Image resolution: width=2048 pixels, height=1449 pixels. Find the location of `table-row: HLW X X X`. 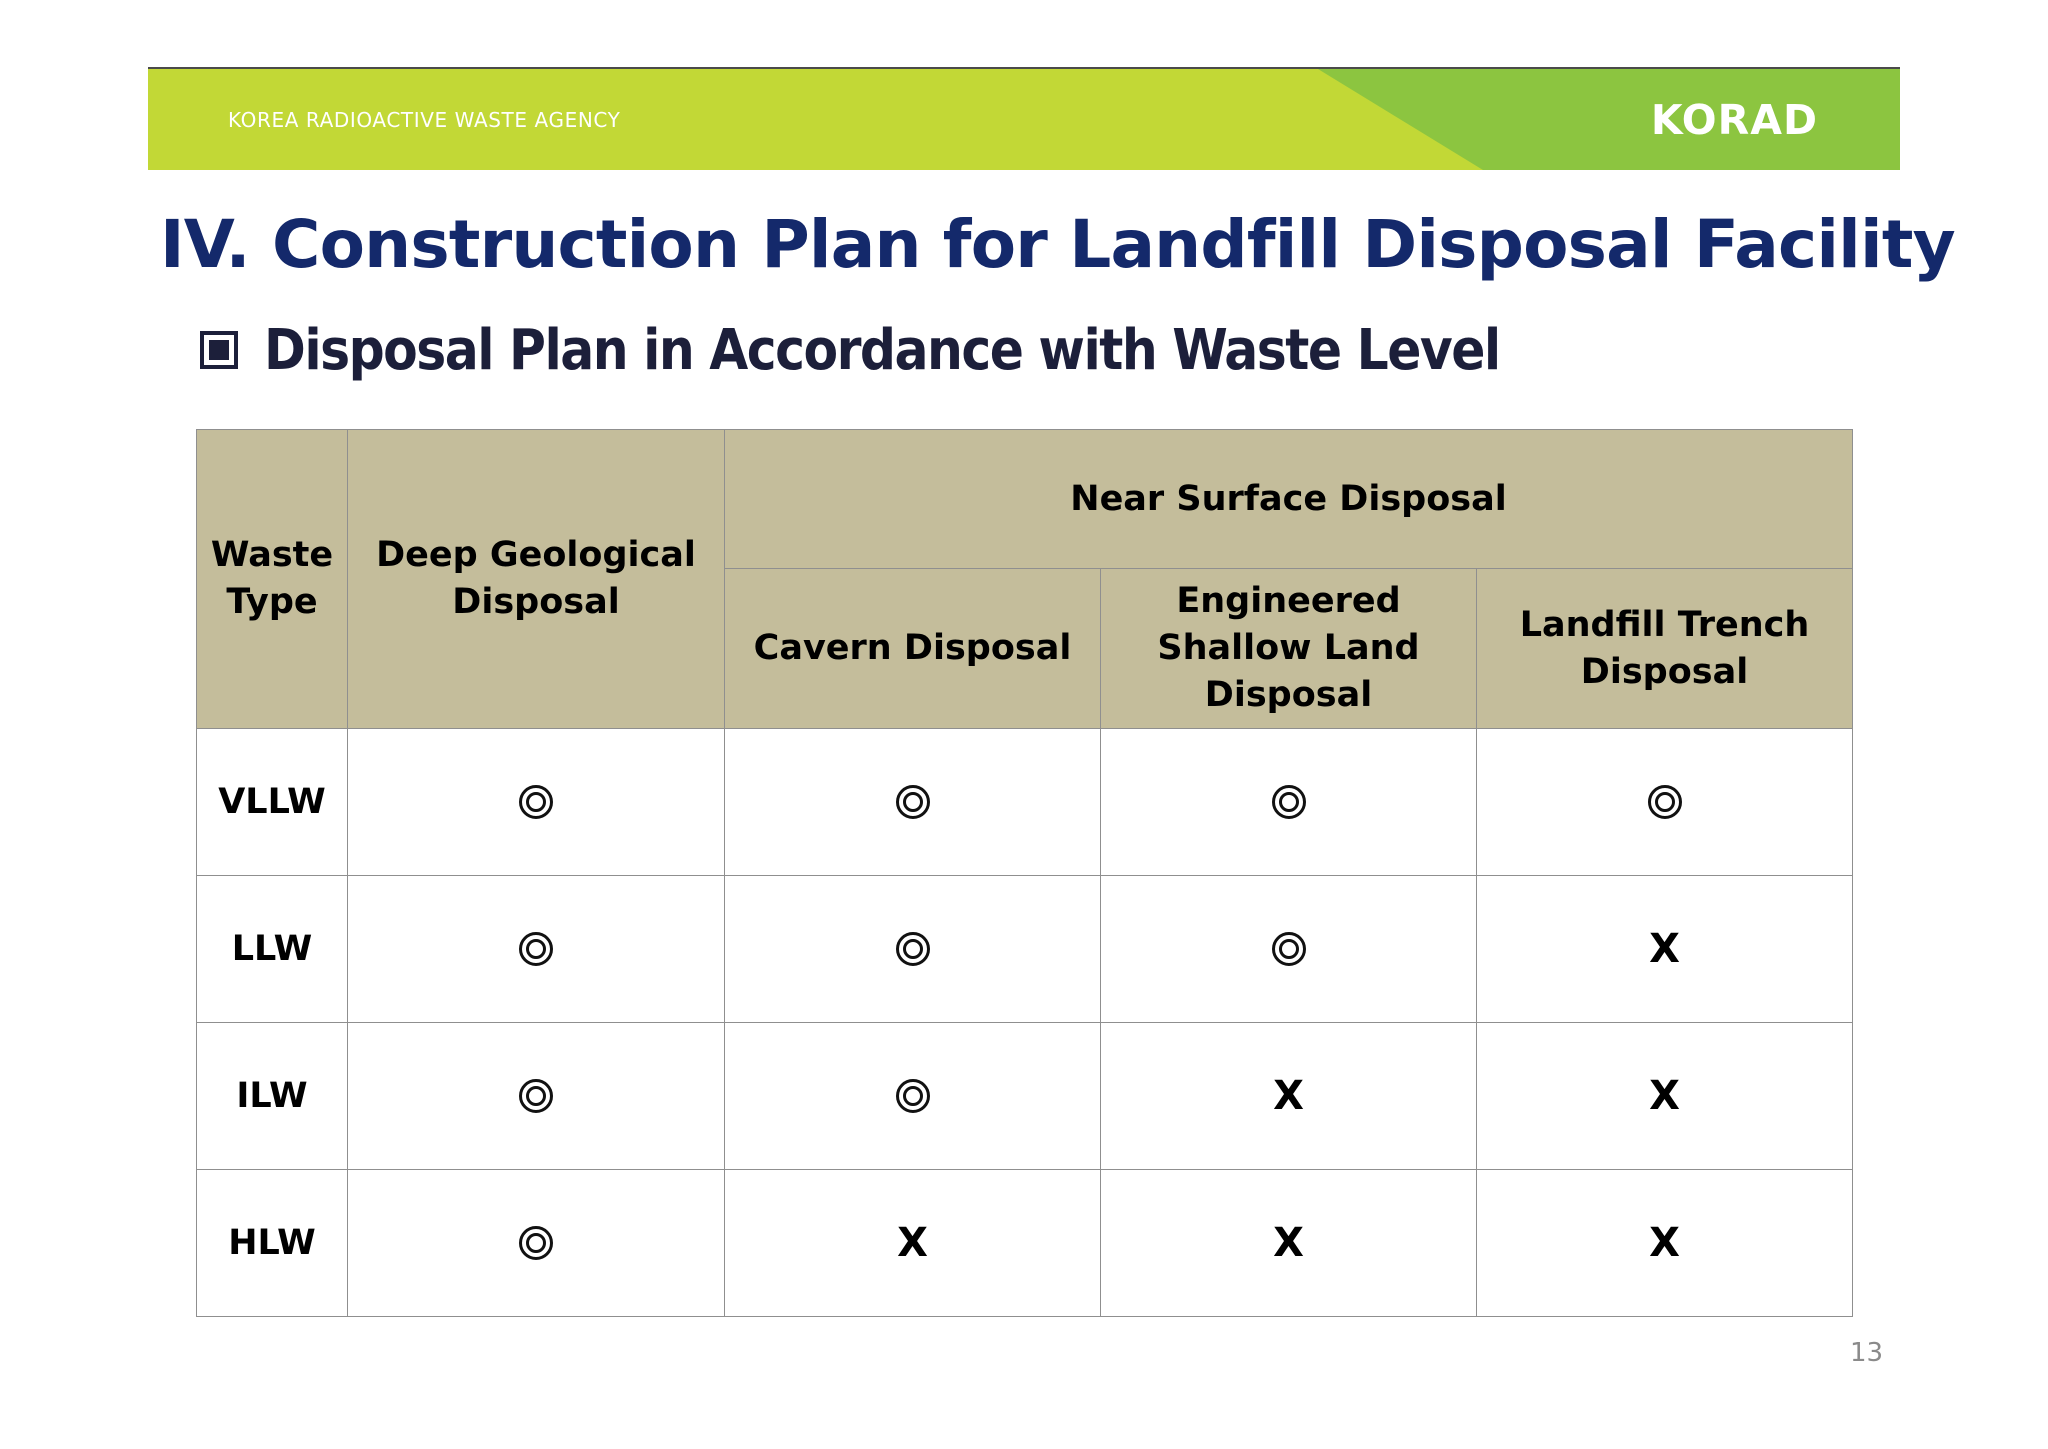

table-row: HLW X X X is located at coordinates (1024, 1243).